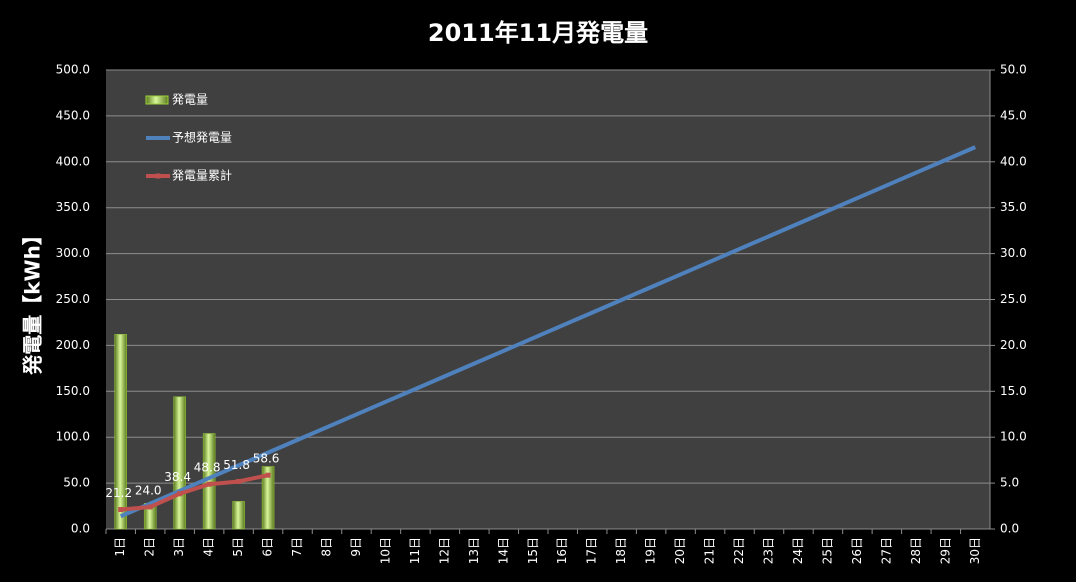 The width and height of the screenshot is (1076, 582). What do you see at coordinates (945, 550) in the screenshot?
I see `x-tick-label: 29日` at bounding box center [945, 550].